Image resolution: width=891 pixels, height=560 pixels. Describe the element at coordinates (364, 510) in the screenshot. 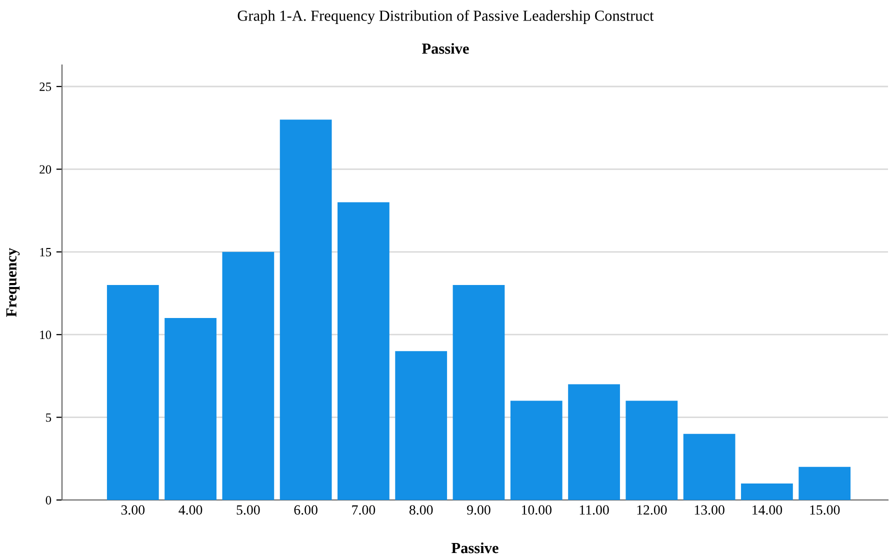

I see `x-tick-label: 7.00` at that location.